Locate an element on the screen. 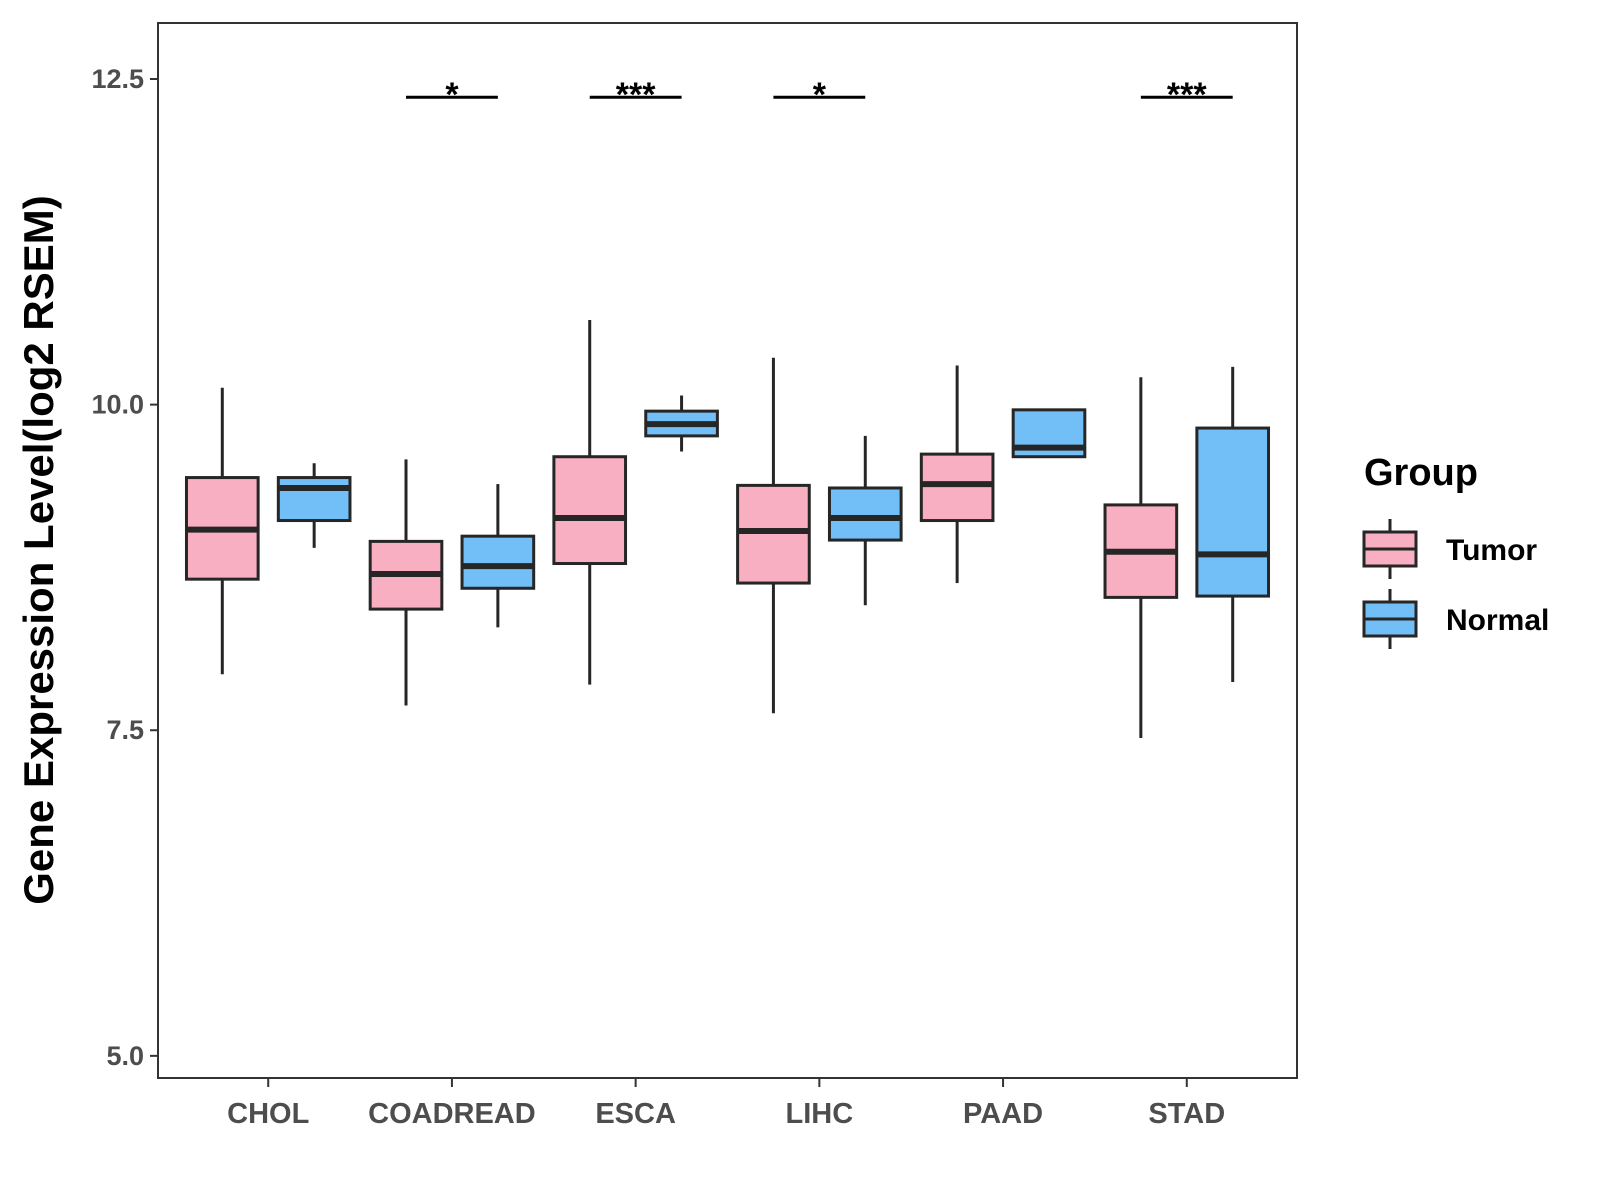 This screenshot has height=1200, width=1600. y-tick-label: 10.0 is located at coordinates (117, 405).